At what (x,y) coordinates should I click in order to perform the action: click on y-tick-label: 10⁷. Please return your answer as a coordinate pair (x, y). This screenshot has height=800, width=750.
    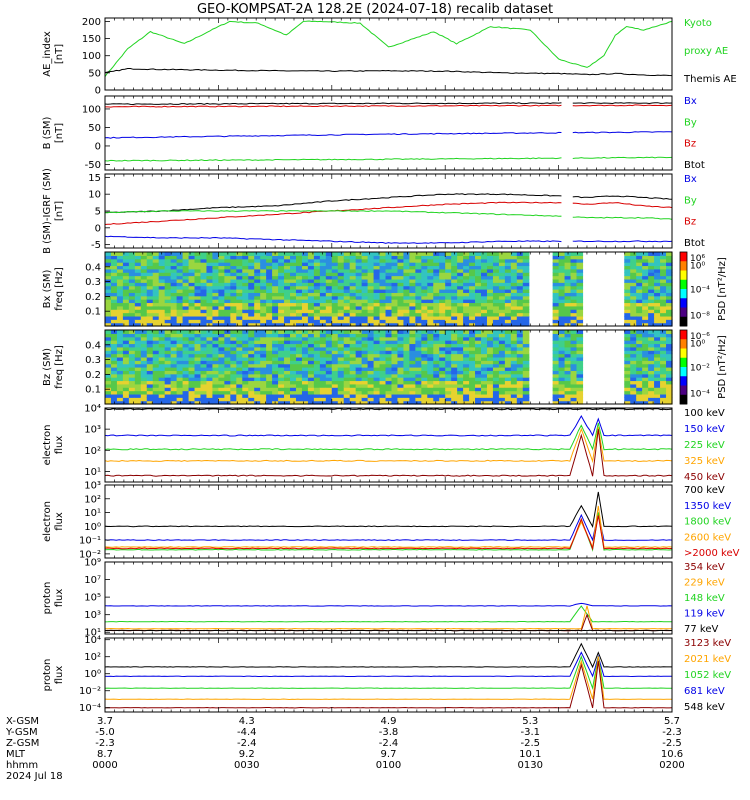
    Looking at the image, I should click on (92, 580).